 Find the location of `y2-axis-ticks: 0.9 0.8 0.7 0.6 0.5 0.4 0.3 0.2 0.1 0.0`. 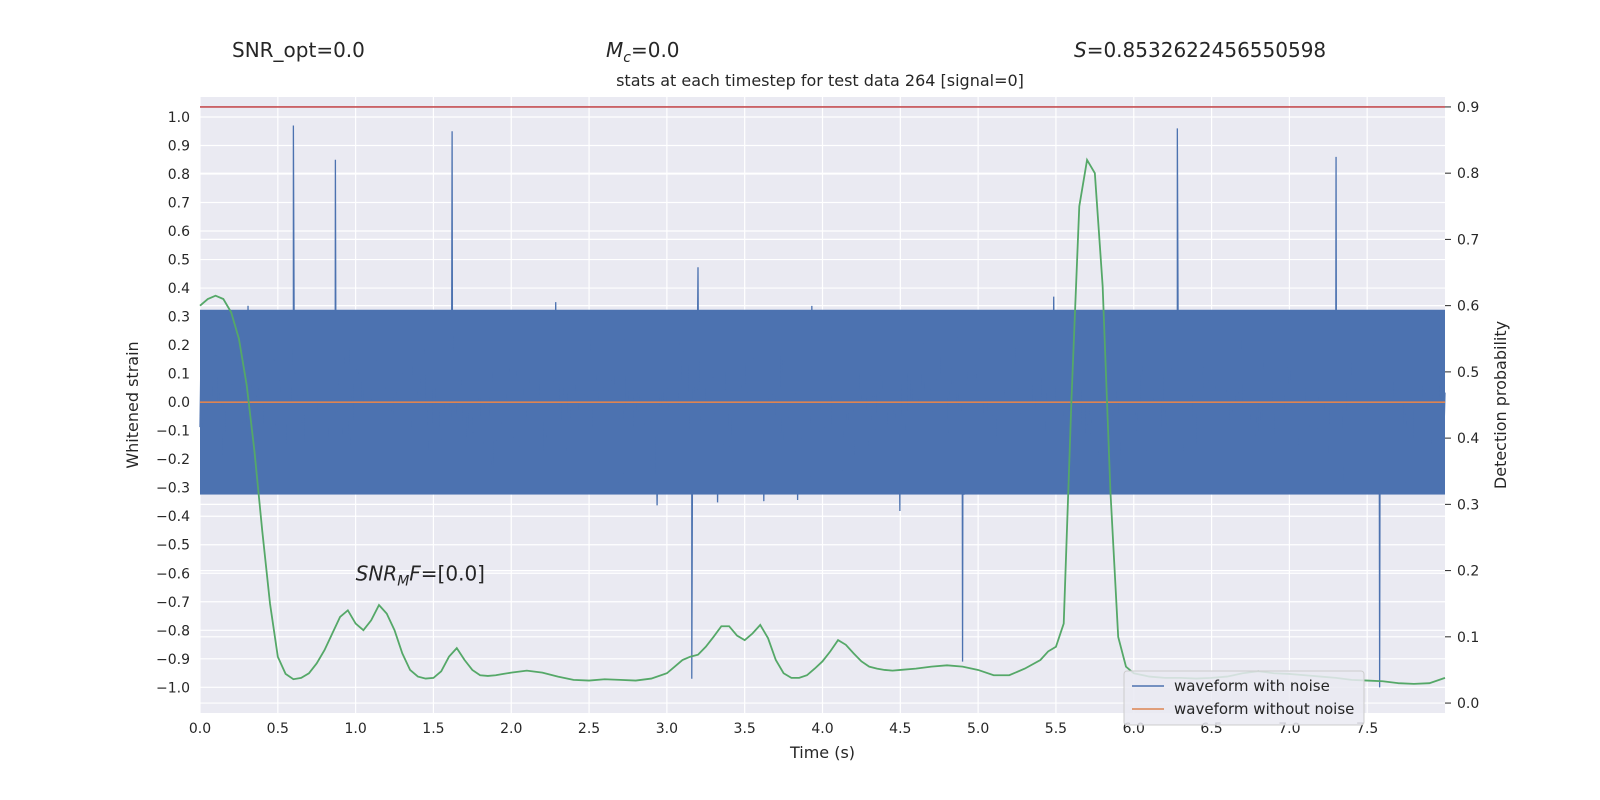

y2-axis-ticks: 0.9 0.8 0.7 0.6 0.5 0.4 0.3 0.2 0.1 0.0 is located at coordinates (1462, 406).